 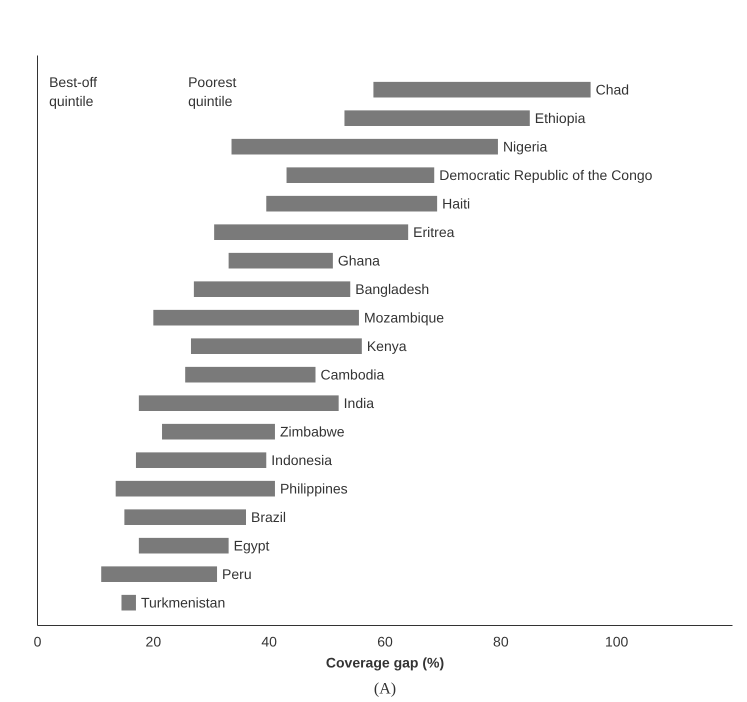 I want to click on y-tick-label: Brazil, so click(x=268, y=517).